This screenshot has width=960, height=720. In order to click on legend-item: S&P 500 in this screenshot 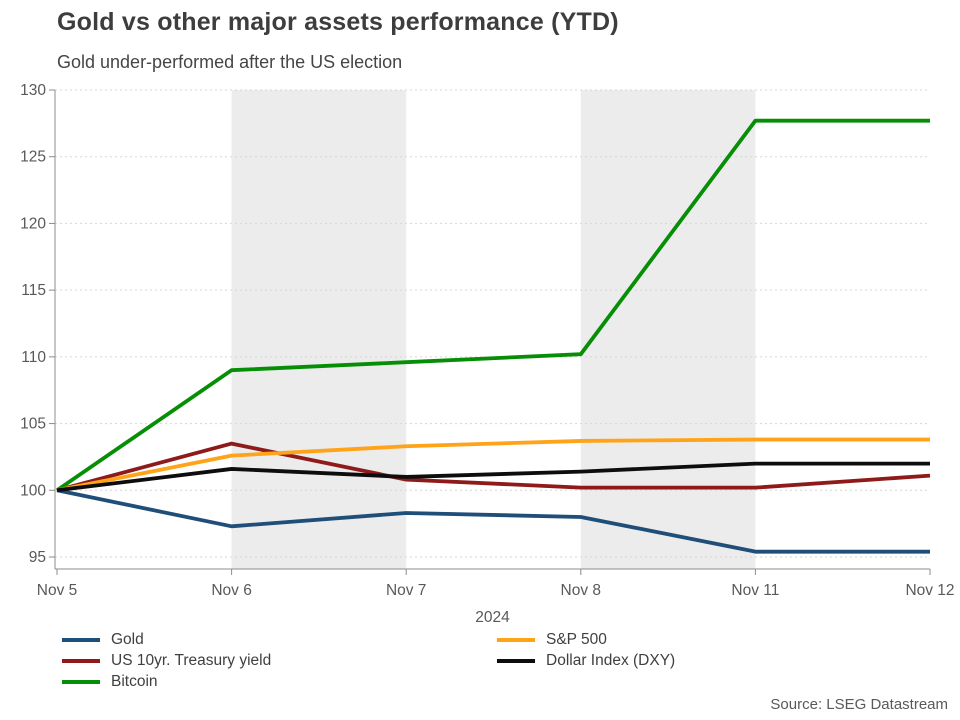, I will do `click(586, 639)`.